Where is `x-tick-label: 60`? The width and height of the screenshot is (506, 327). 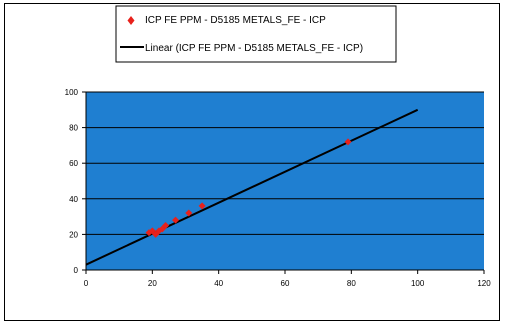 x-tick-label: 60 is located at coordinates (285, 283).